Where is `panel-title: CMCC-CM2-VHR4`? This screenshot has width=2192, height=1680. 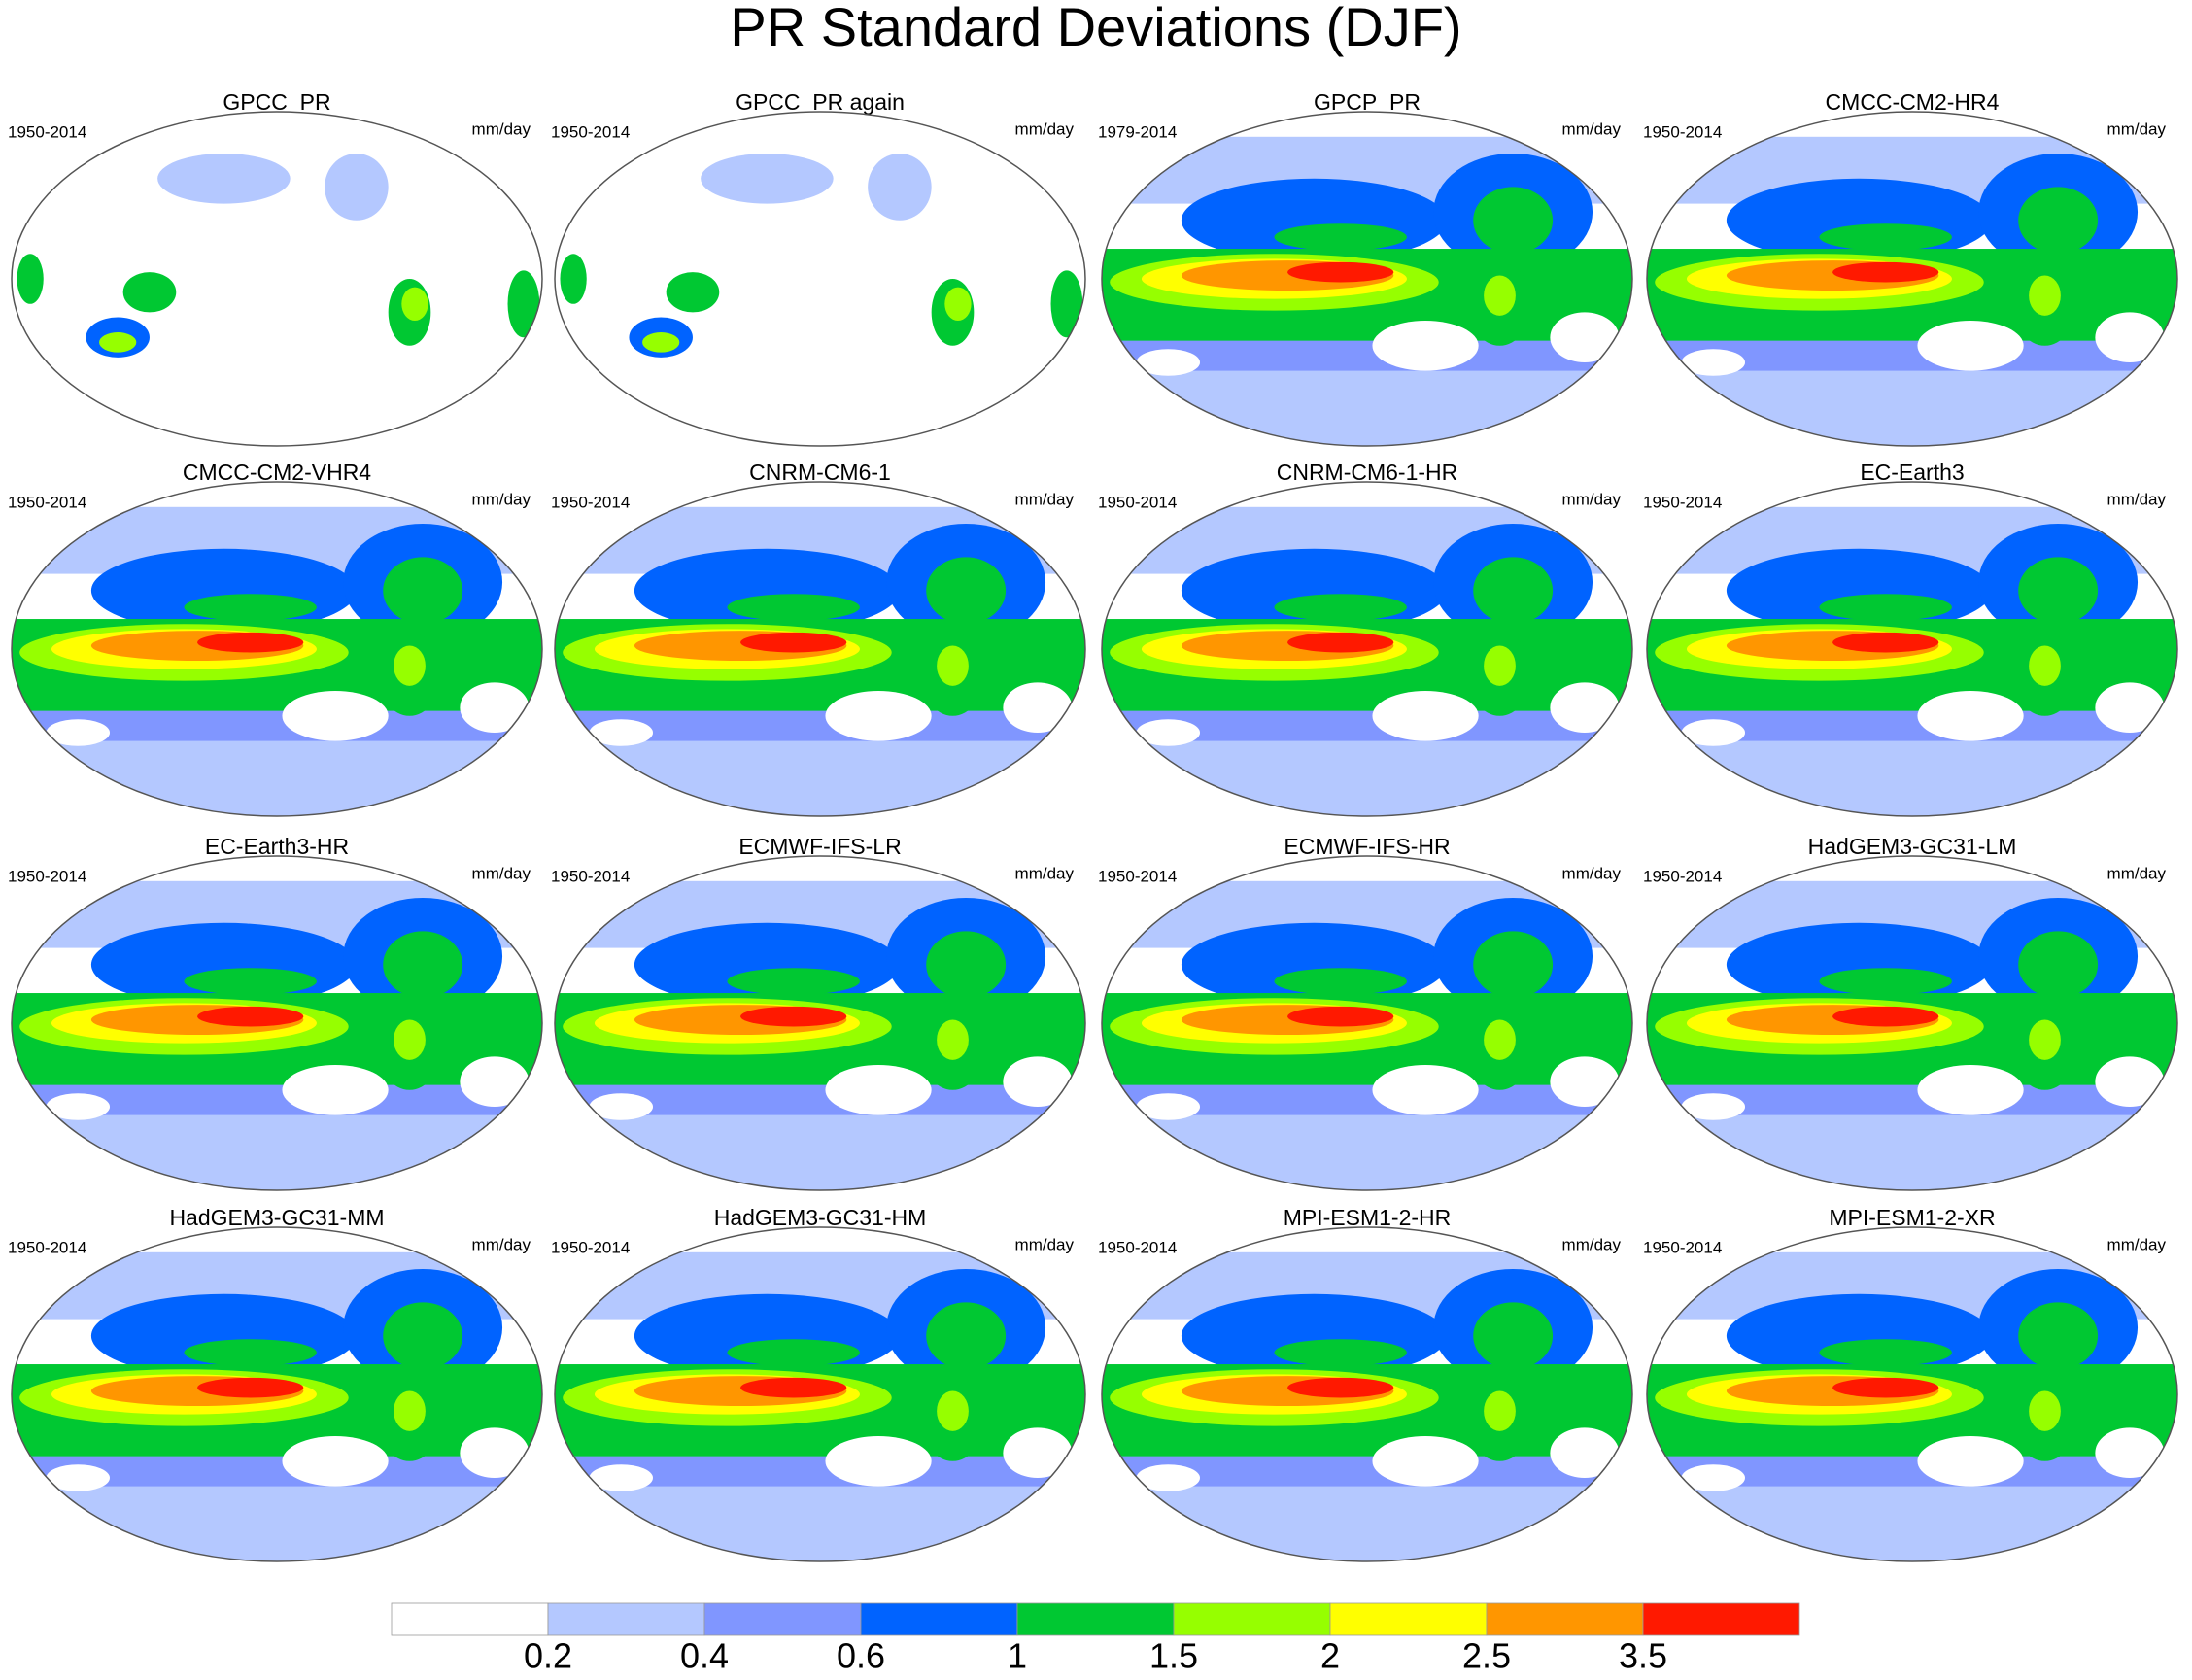
panel-title: CMCC-CM2-VHR4 is located at coordinates (277, 472).